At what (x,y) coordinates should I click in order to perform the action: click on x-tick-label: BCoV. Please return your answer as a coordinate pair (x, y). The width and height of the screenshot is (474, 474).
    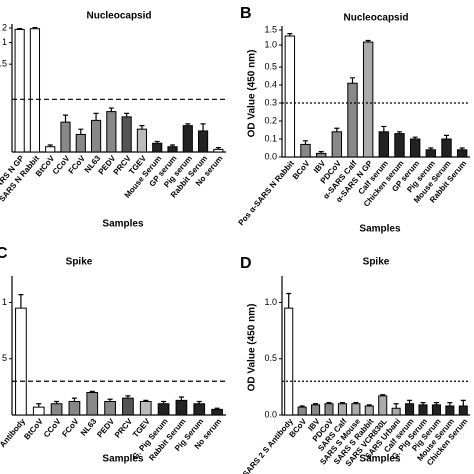
    Looking at the image, I should click on (301, 169).